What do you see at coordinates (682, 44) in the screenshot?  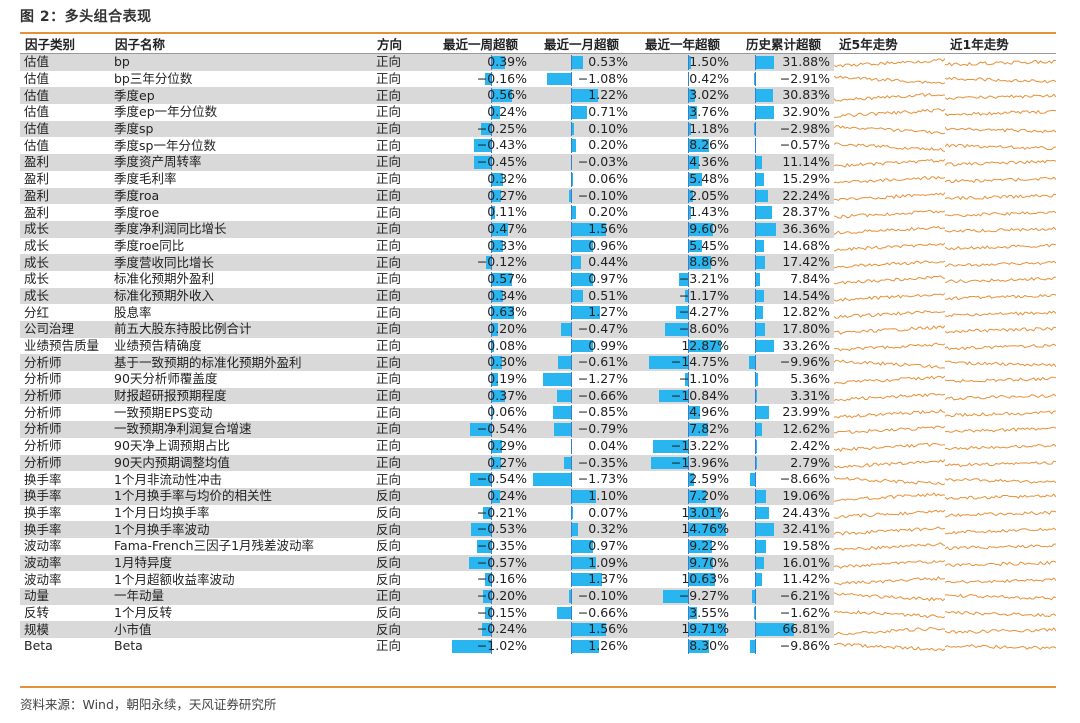 I see `header-year-excess: 最近一年超额` at bounding box center [682, 44].